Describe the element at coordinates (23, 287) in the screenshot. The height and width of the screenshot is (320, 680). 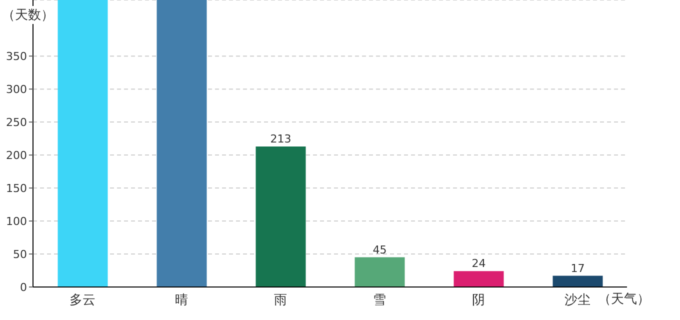
I see `y-tick-label: 0` at that location.